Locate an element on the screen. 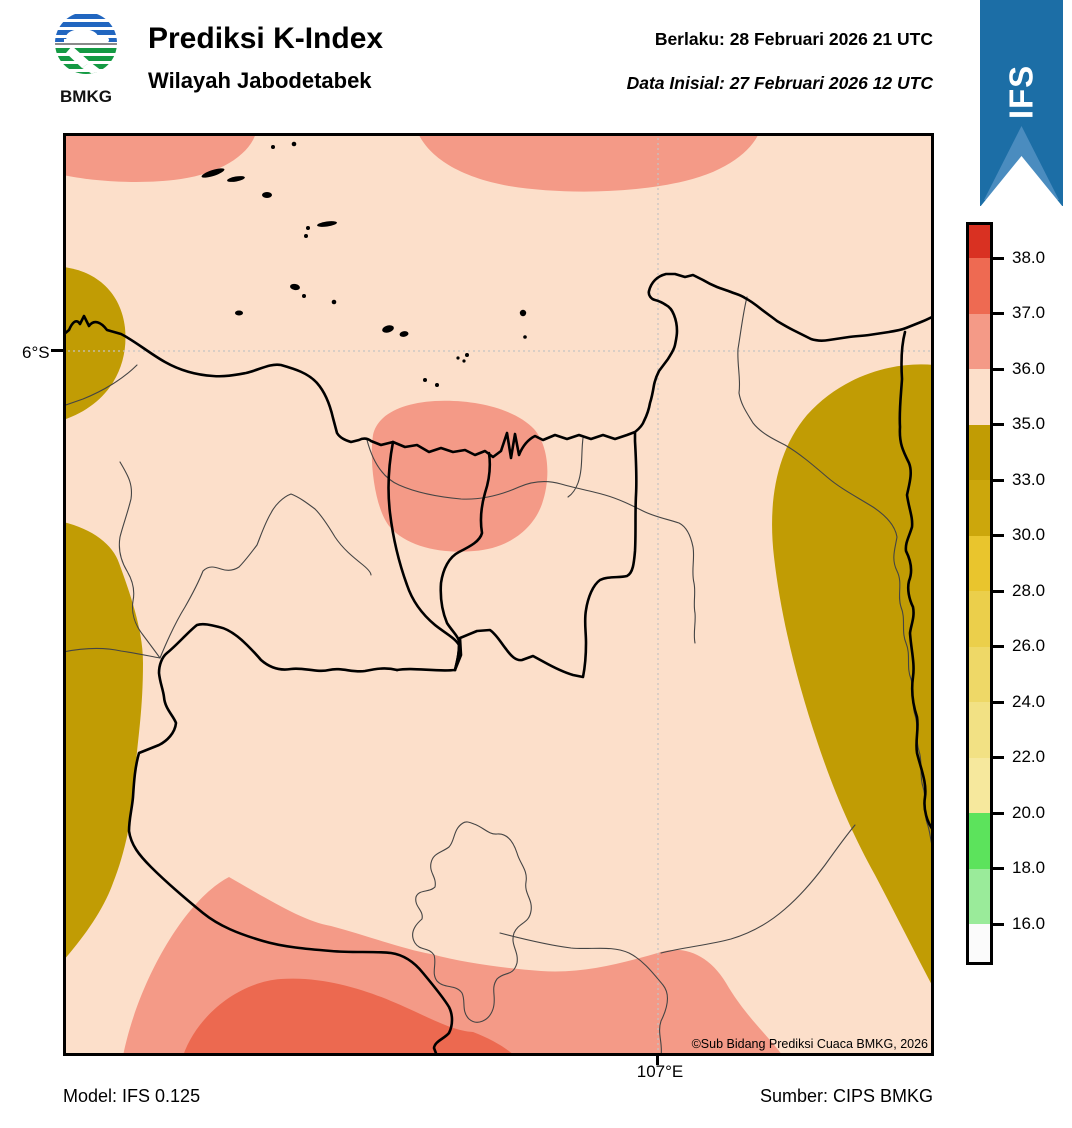  bmkg-logo-text: BMKG is located at coordinates (86, 96).